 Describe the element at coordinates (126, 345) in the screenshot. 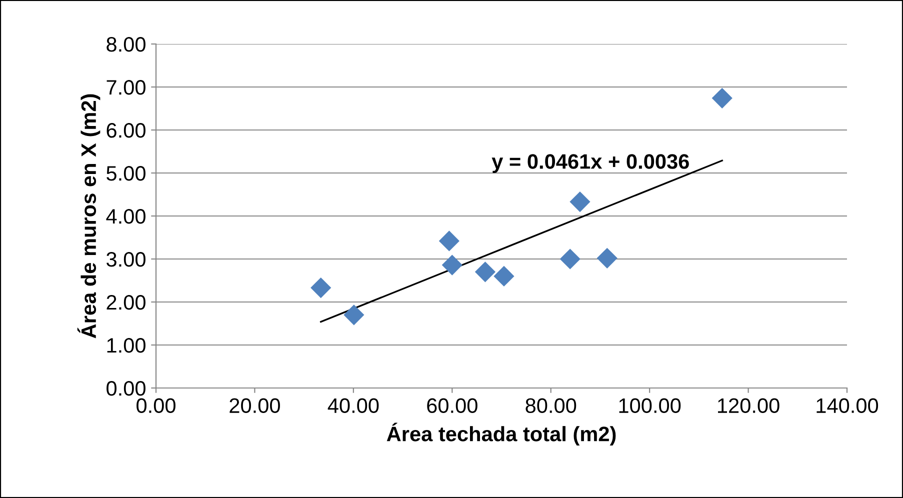

I see `y-tick-label: 1.00` at that location.